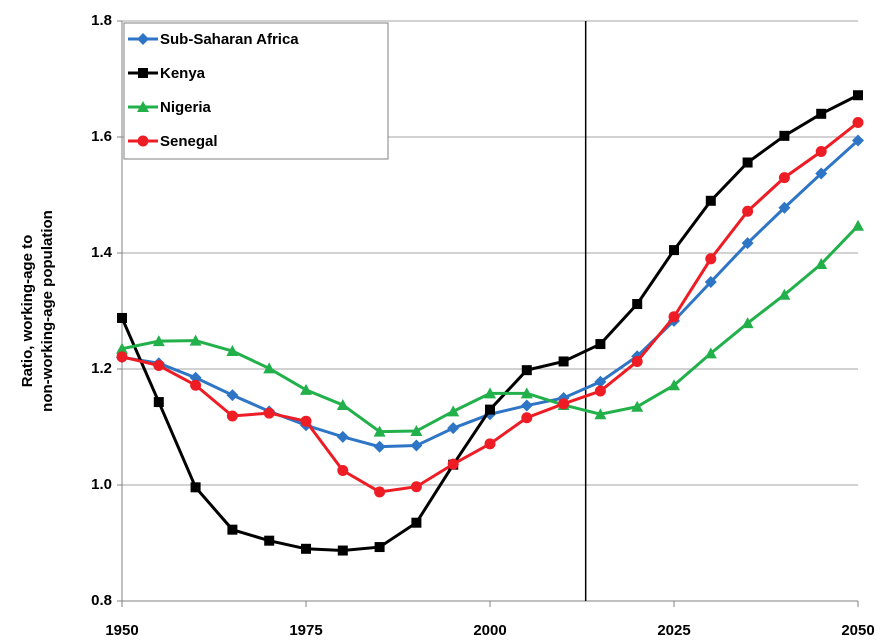  What do you see at coordinates (101, 600) in the screenshot?
I see `y-tick-label: 0.8` at bounding box center [101, 600].